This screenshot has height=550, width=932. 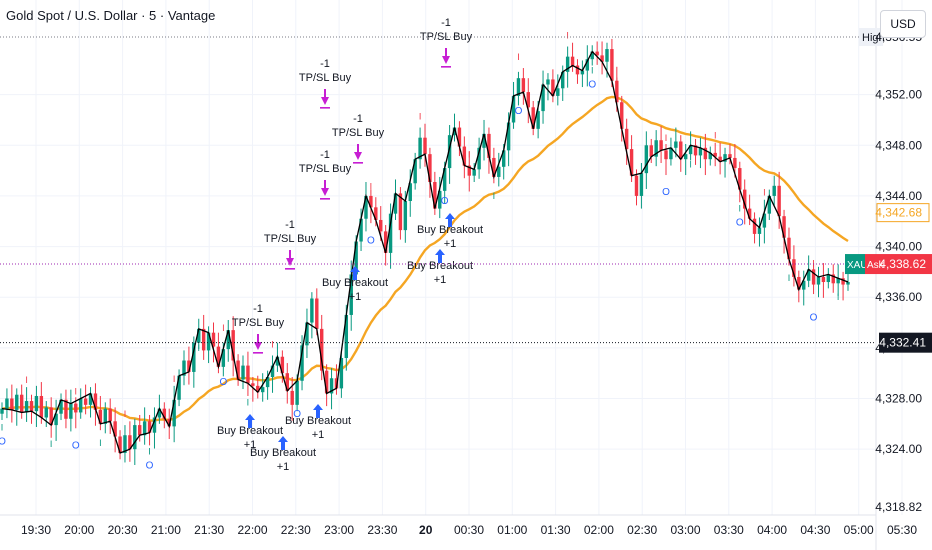 What do you see at coordinates (250, 445) in the screenshot?
I see `signal-count-label: +1` at bounding box center [250, 445].